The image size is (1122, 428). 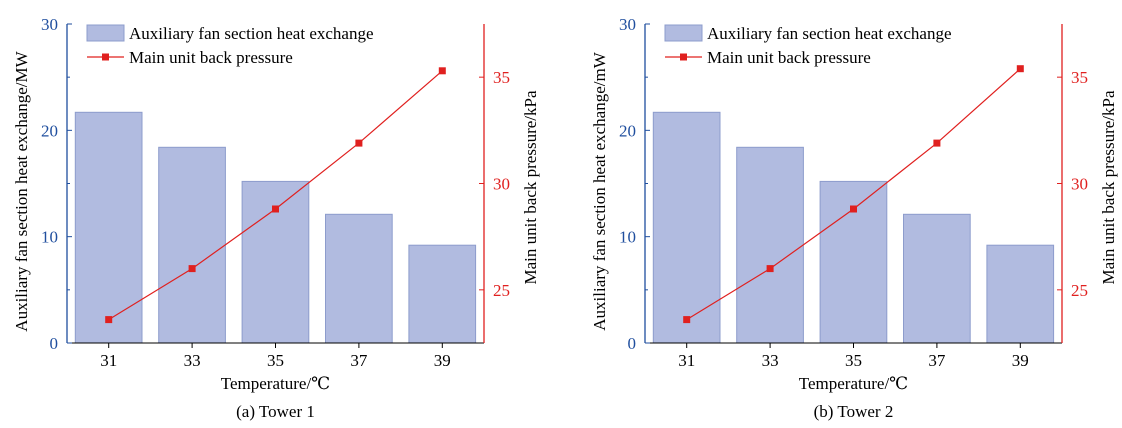 What do you see at coordinates (854, 411) in the screenshot?
I see `figure-caption: (b) Tower 2` at bounding box center [854, 411].